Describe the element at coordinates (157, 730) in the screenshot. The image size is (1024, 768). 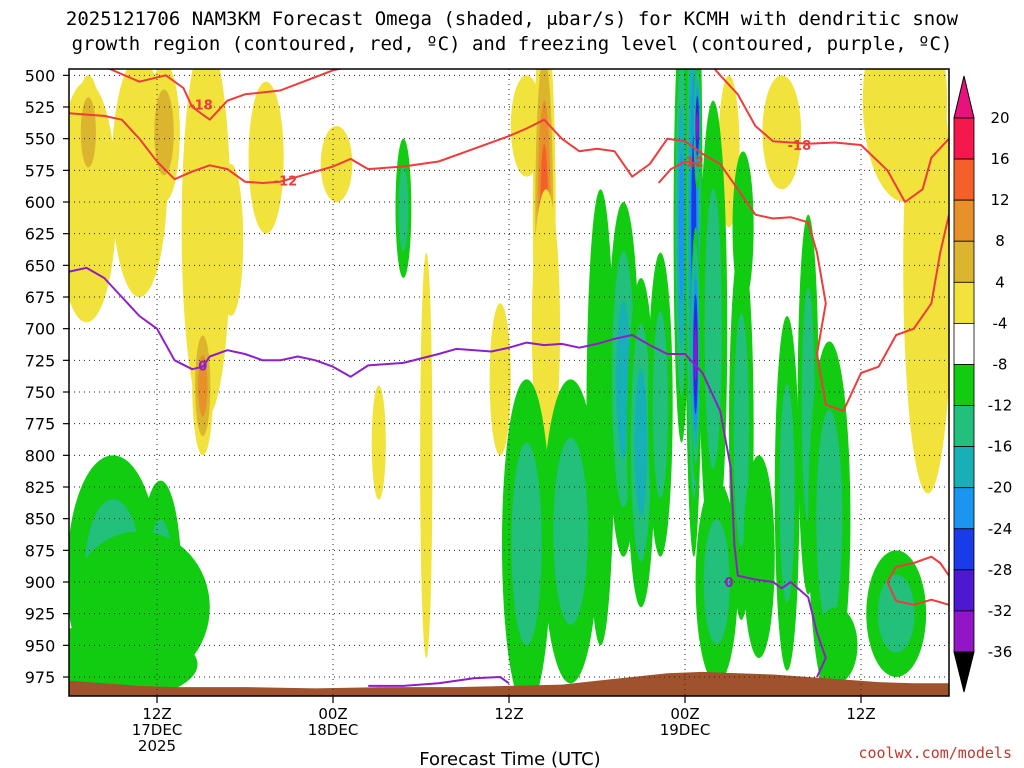
I see `x-tick-label: 17DEC` at that location.